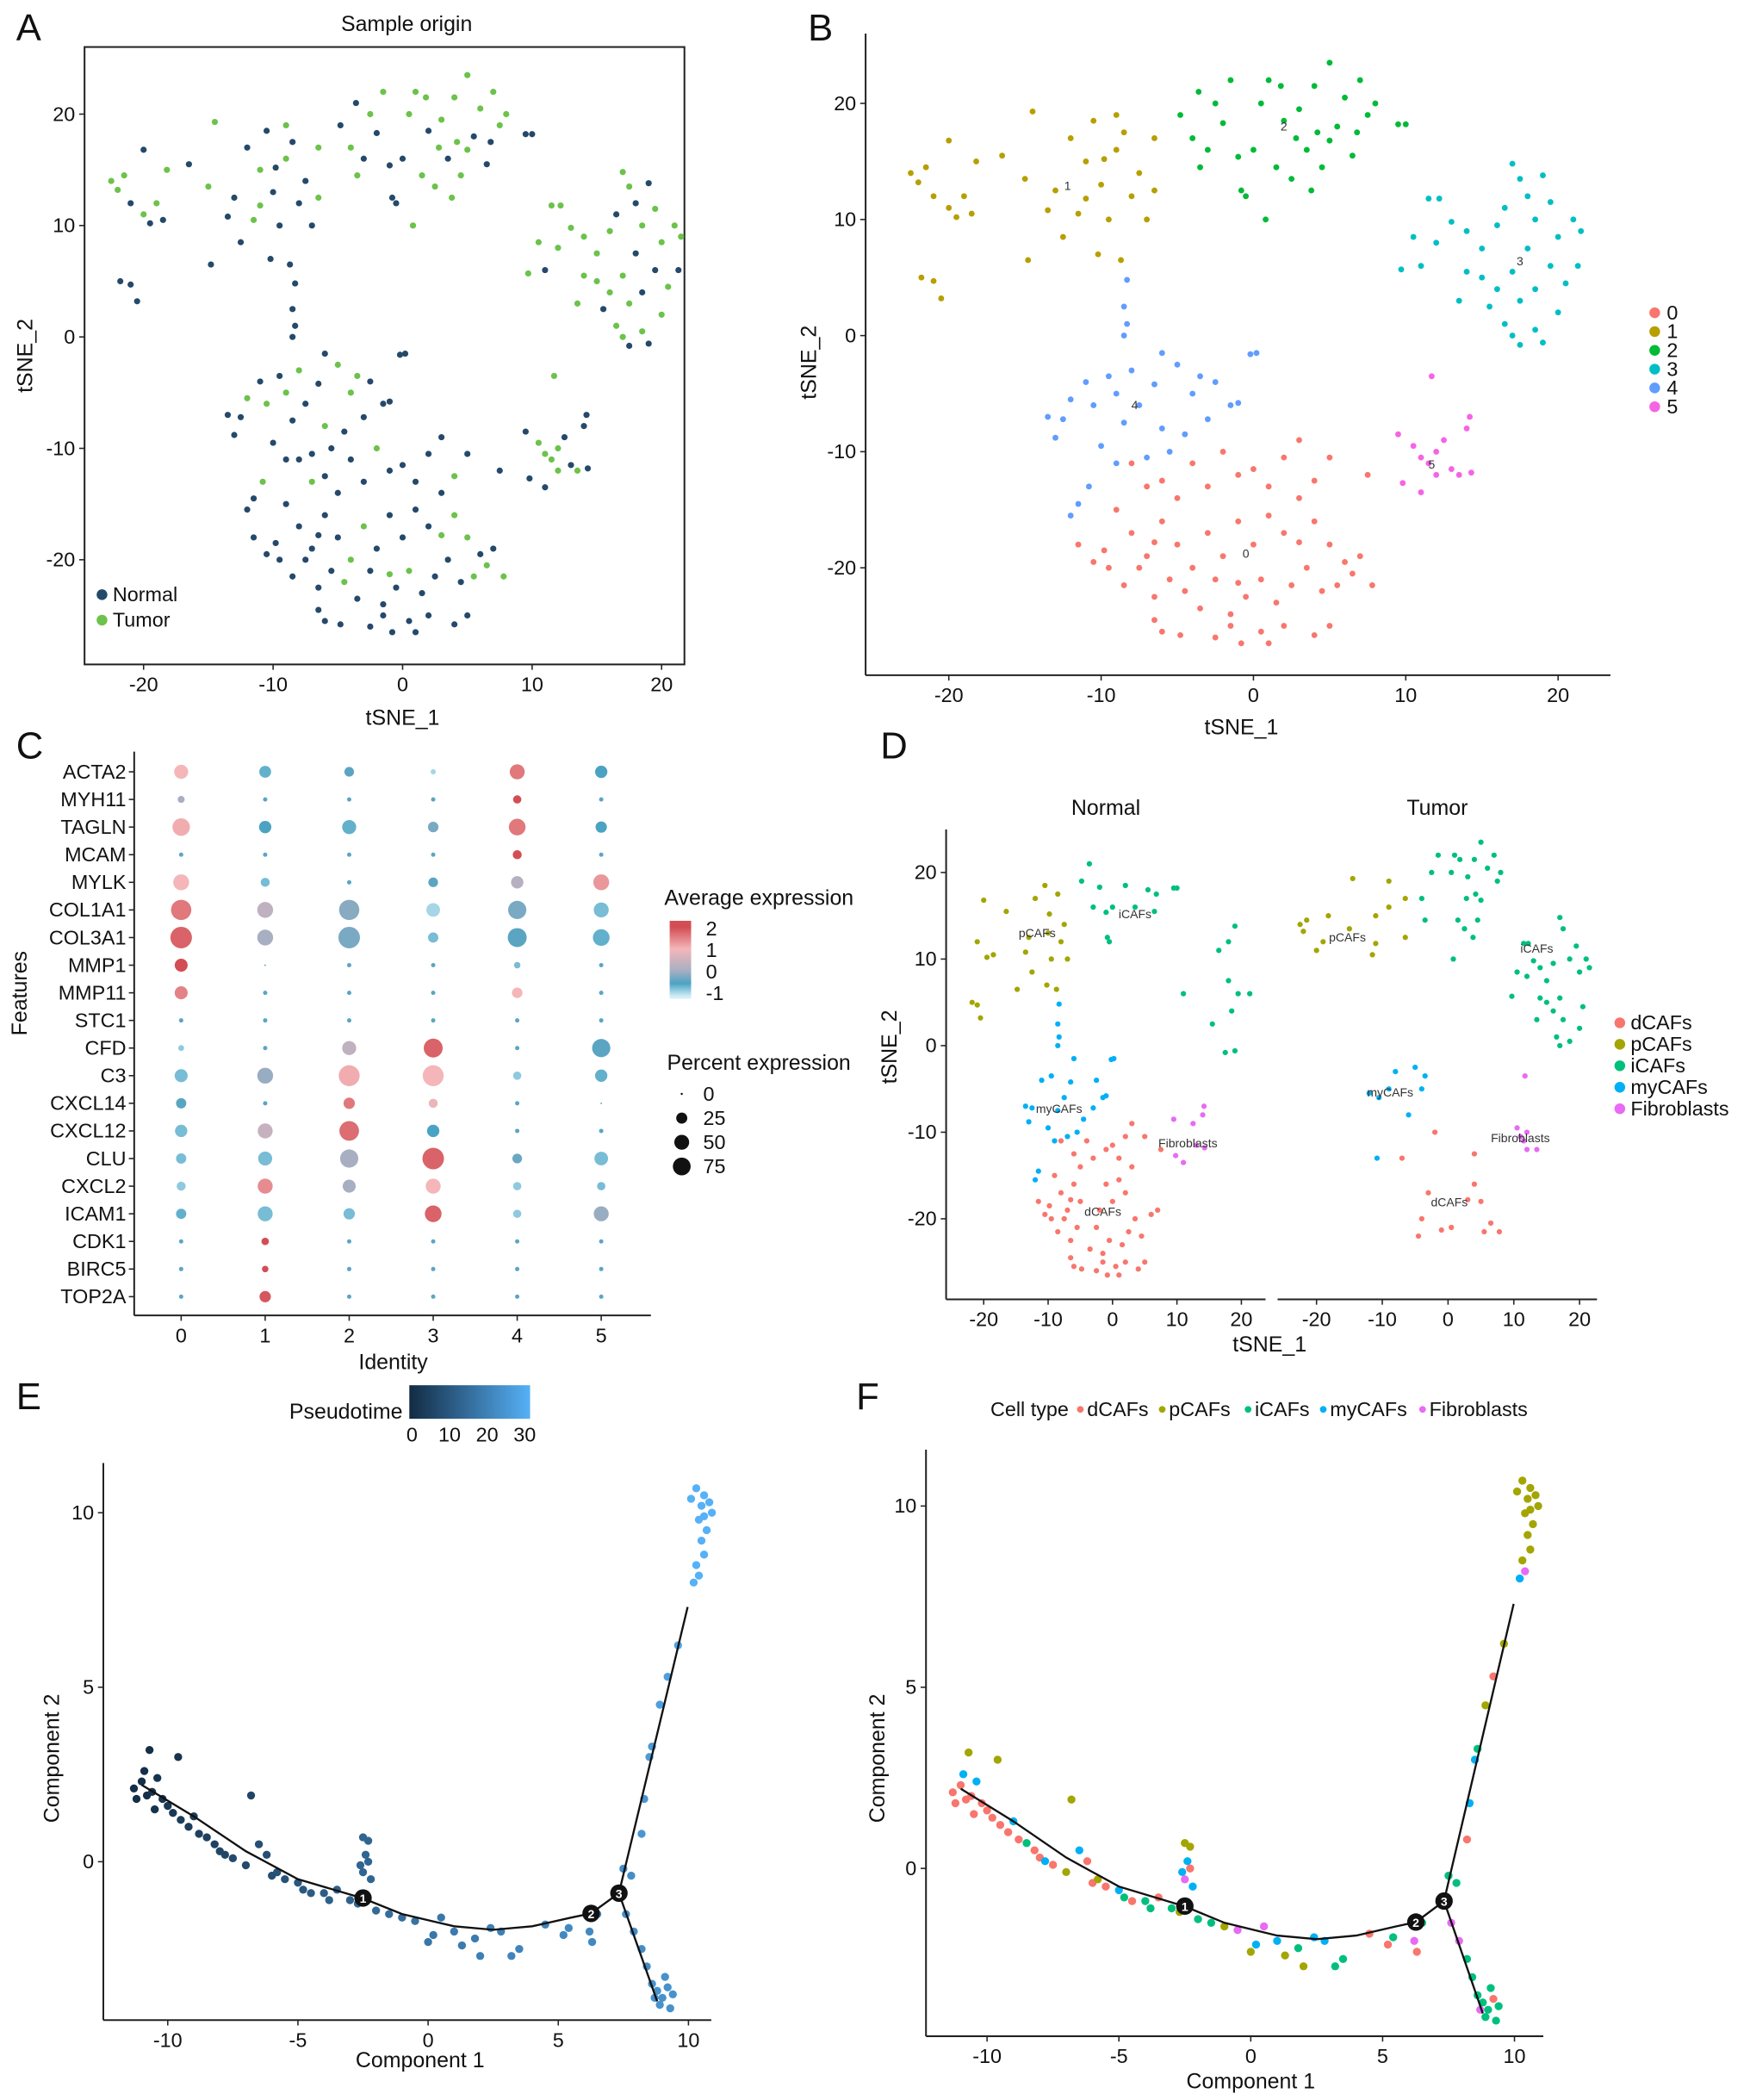 Image resolution: width=1750 pixels, height=2100 pixels. I want to click on panel-e, so click(407, 1705).